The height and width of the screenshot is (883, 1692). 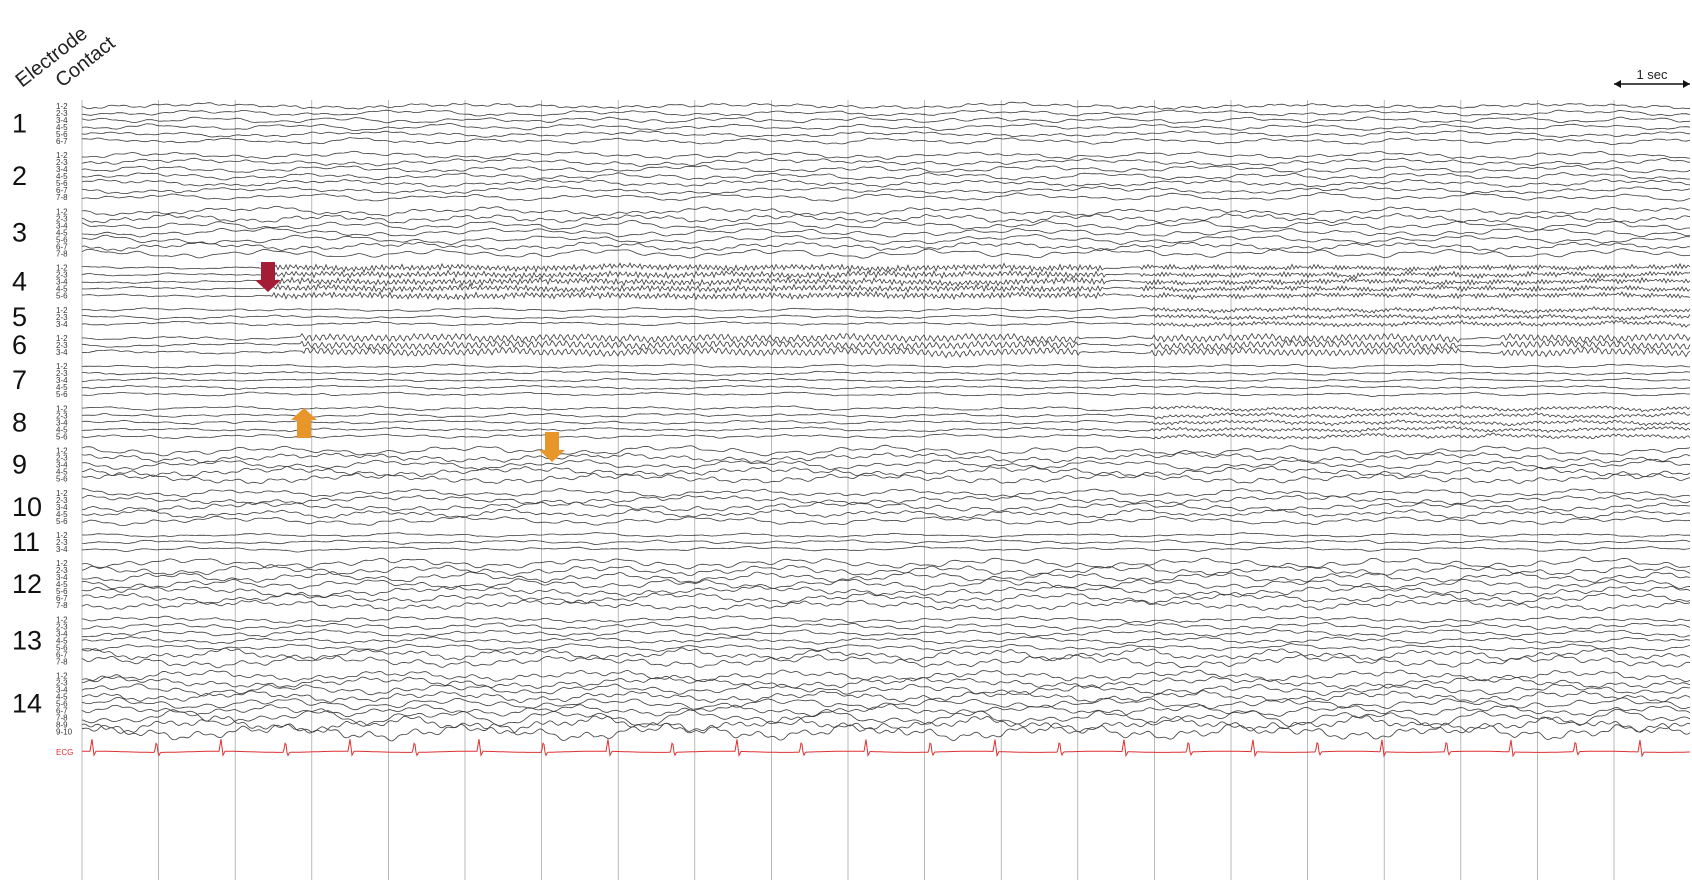 I want to click on electrode-number: 2, so click(x=19, y=176).